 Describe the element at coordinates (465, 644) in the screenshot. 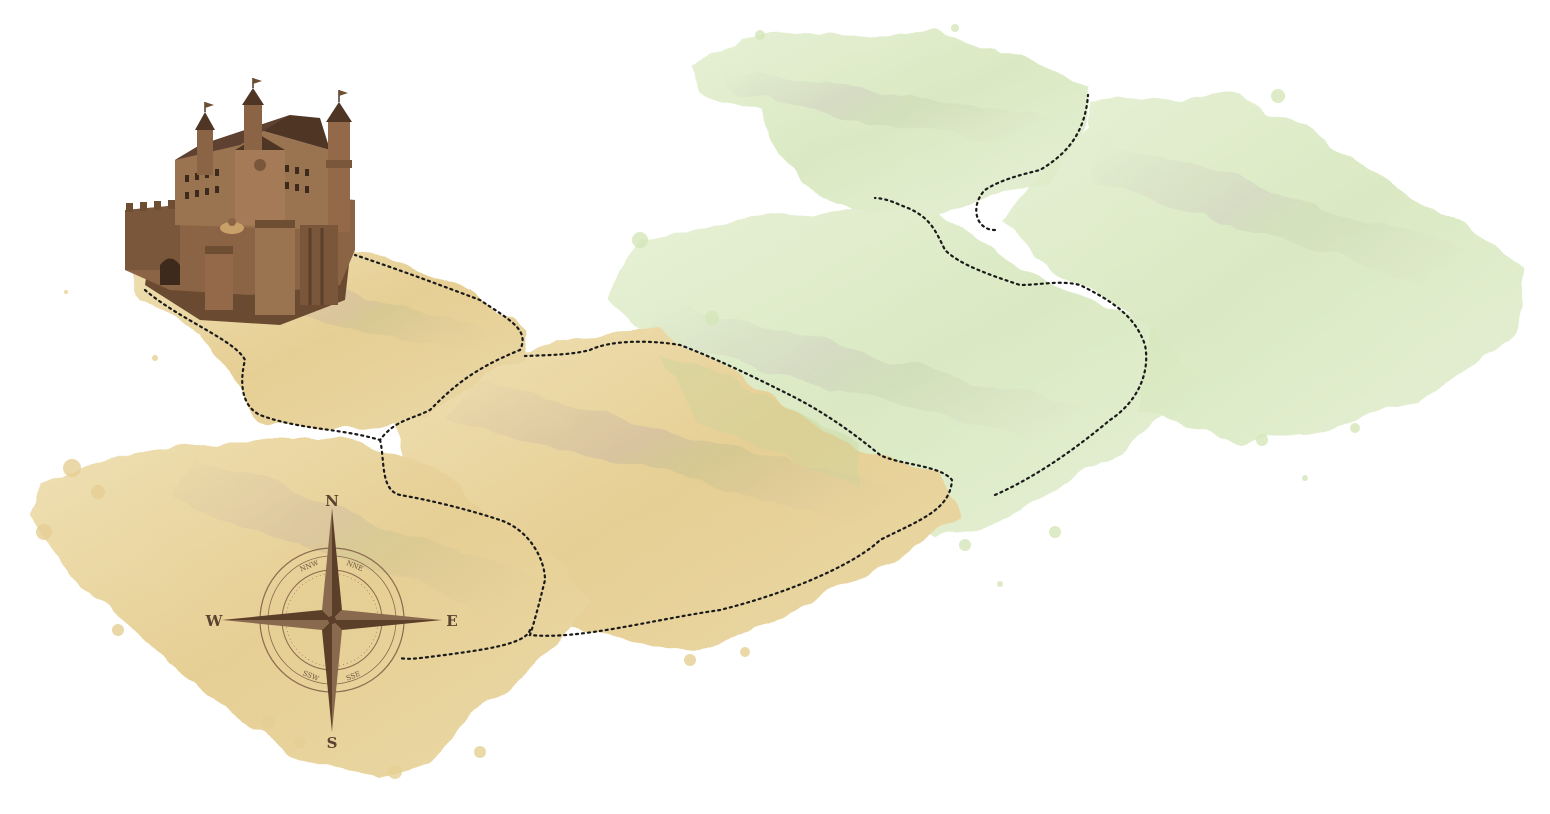

I see `route-segment-to-compass` at that location.